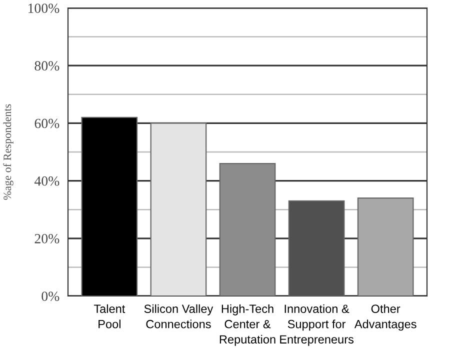  What do you see at coordinates (317, 325) in the screenshot?
I see `x-tick-label: Innovation & Support for Entrepreneurs` at bounding box center [317, 325].